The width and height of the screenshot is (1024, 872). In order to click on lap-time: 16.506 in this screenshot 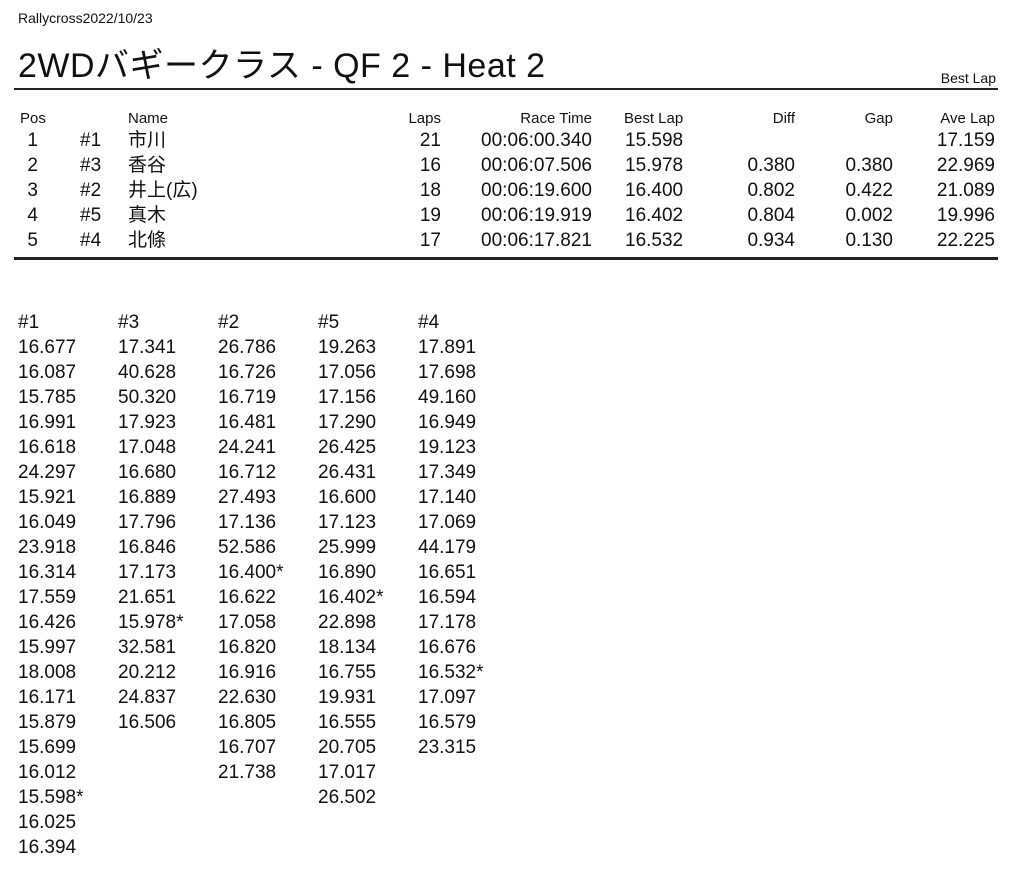, I will do `click(147, 722)`.